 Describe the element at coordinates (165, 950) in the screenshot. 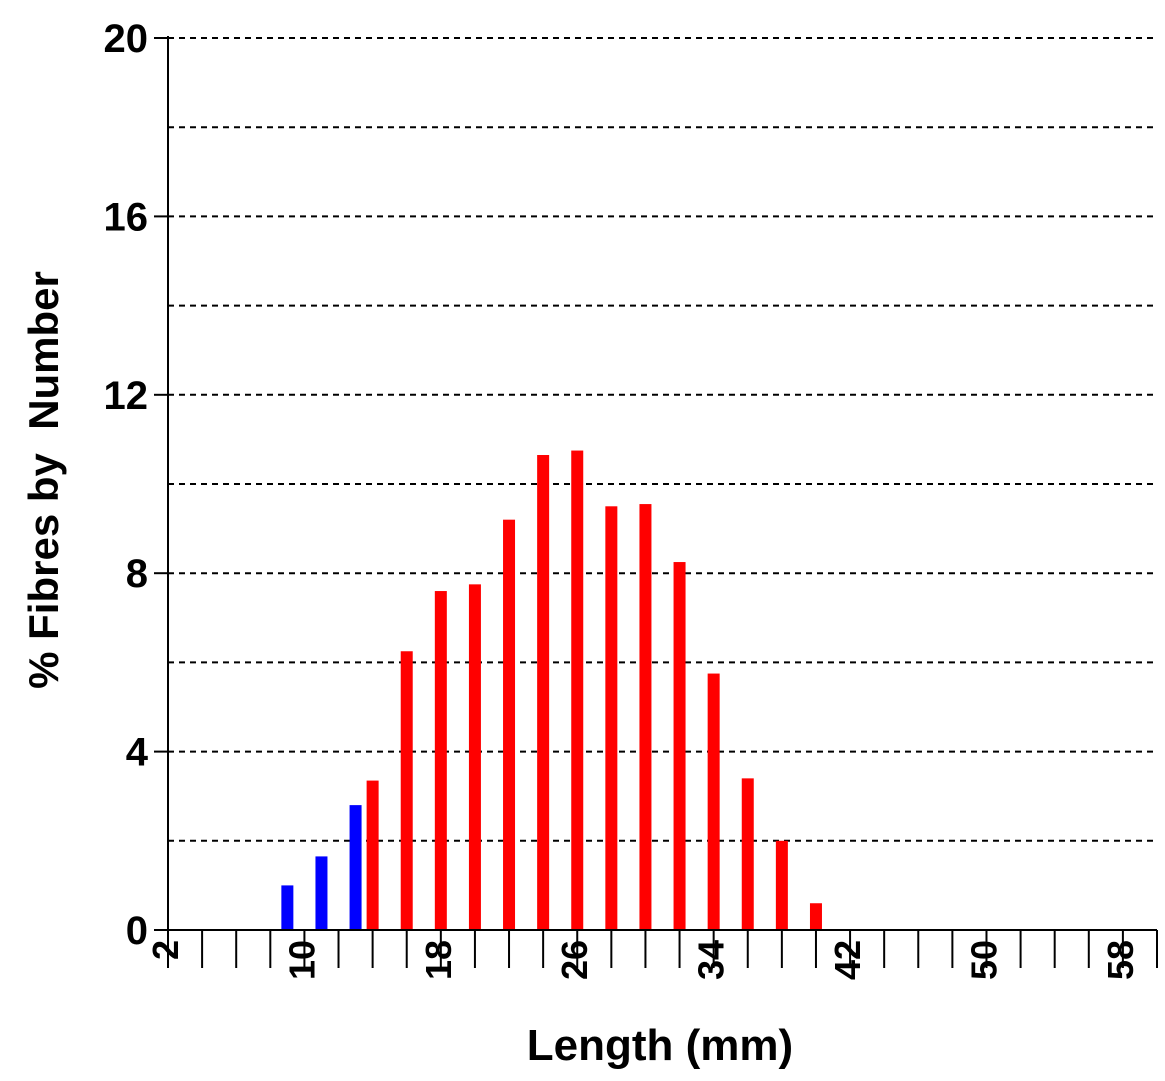

I see `x-tick-label: 2` at that location.